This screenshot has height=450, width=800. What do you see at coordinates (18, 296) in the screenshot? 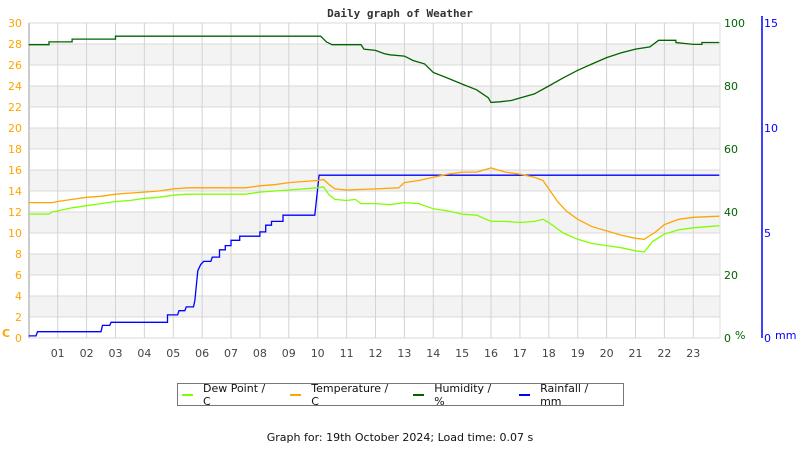
I see `left-tick-label: 4` at bounding box center [18, 296].